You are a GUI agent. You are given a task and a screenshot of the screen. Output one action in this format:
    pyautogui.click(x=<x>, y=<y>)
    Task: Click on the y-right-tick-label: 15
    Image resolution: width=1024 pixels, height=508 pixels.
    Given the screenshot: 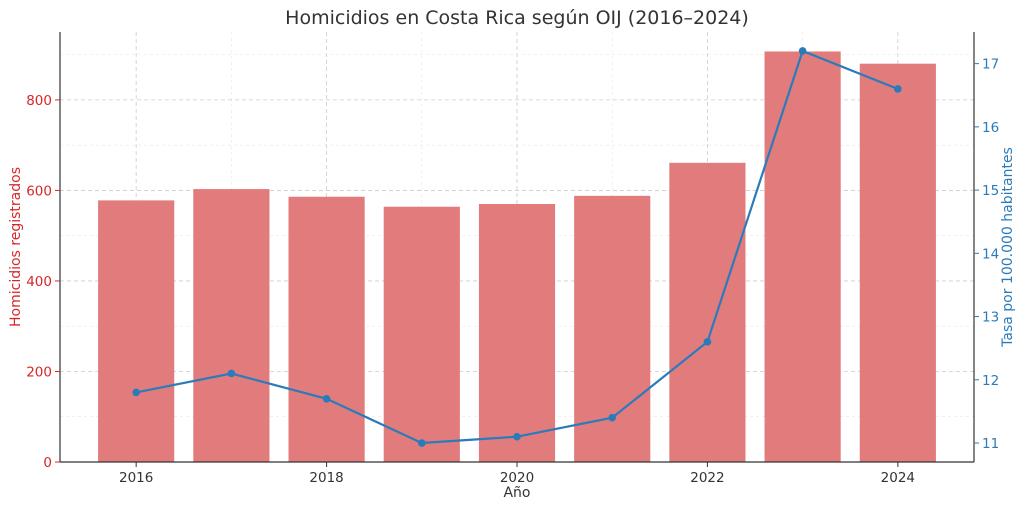 What is the action you would take?
    pyautogui.click(x=990, y=191)
    